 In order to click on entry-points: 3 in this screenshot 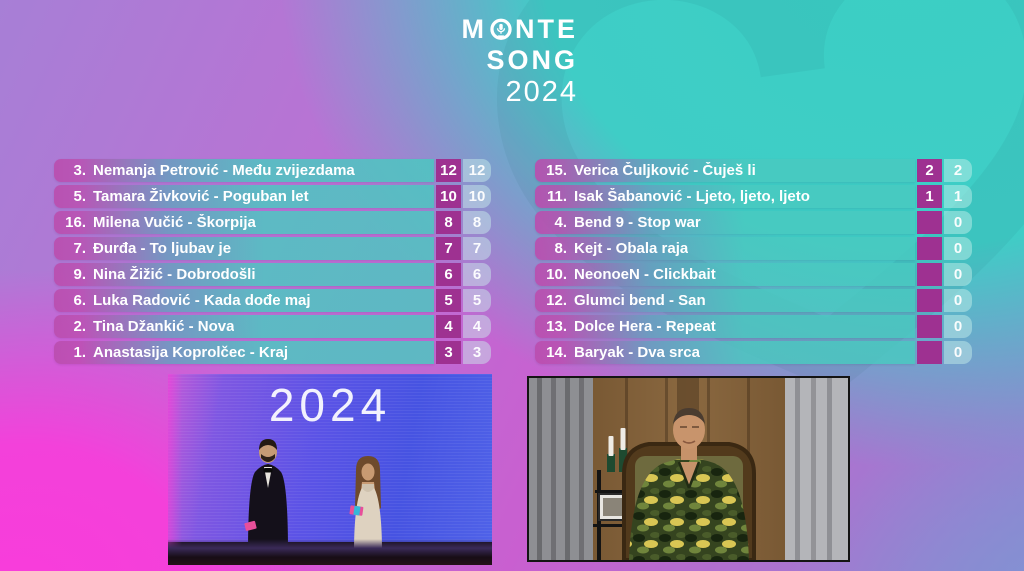, I will do `click(448, 352)`.